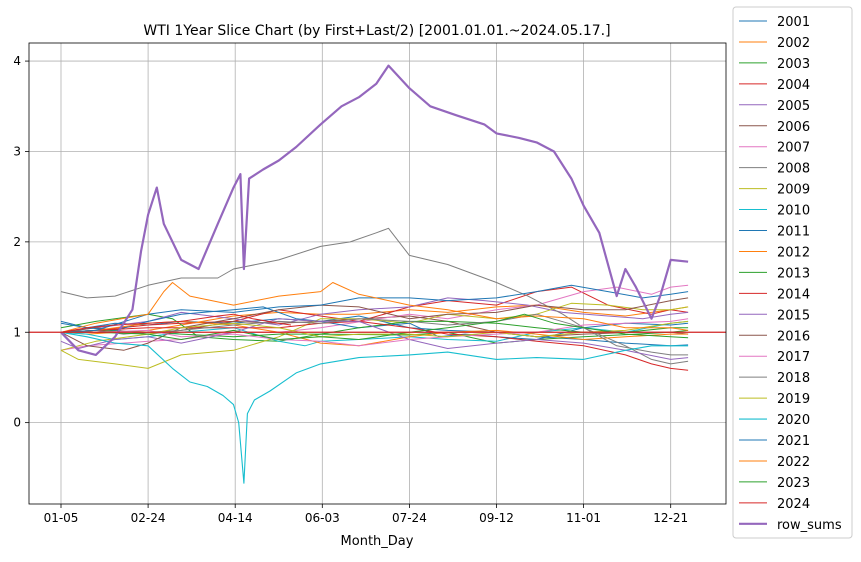  What do you see at coordinates (17, 242) in the screenshot?
I see `y-tick-label: 2` at bounding box center [17, 242].